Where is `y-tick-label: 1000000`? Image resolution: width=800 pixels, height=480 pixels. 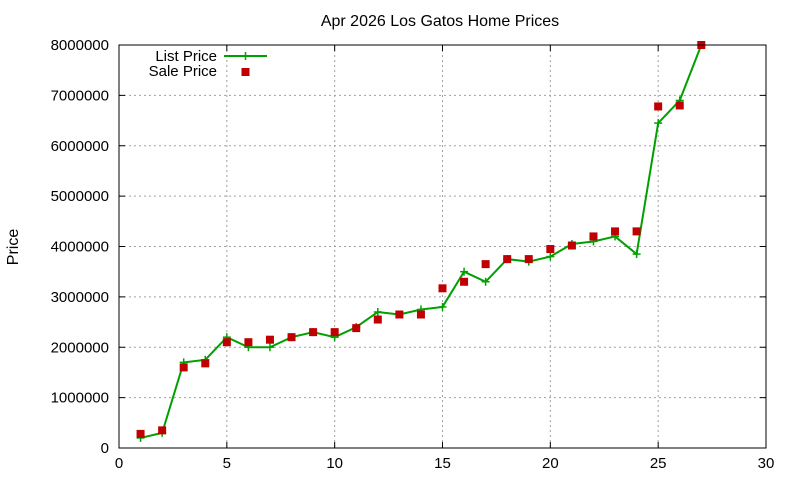 y-tick-label: 1000000 is located at coordinates (80, 398).